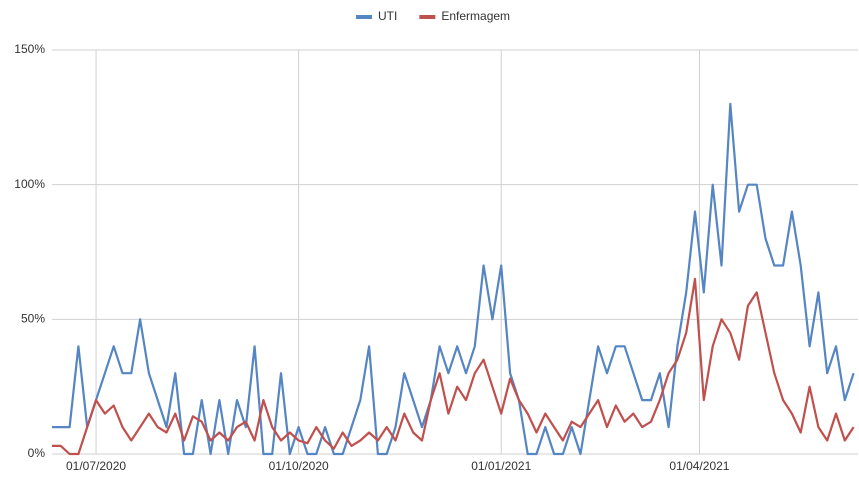 Image resolution: width=859 pixels, height=478 pixels. Describe the element at coordinates (699, 466) in the screenshot. I see `x-tick-label: 01/04/2021` at that location.